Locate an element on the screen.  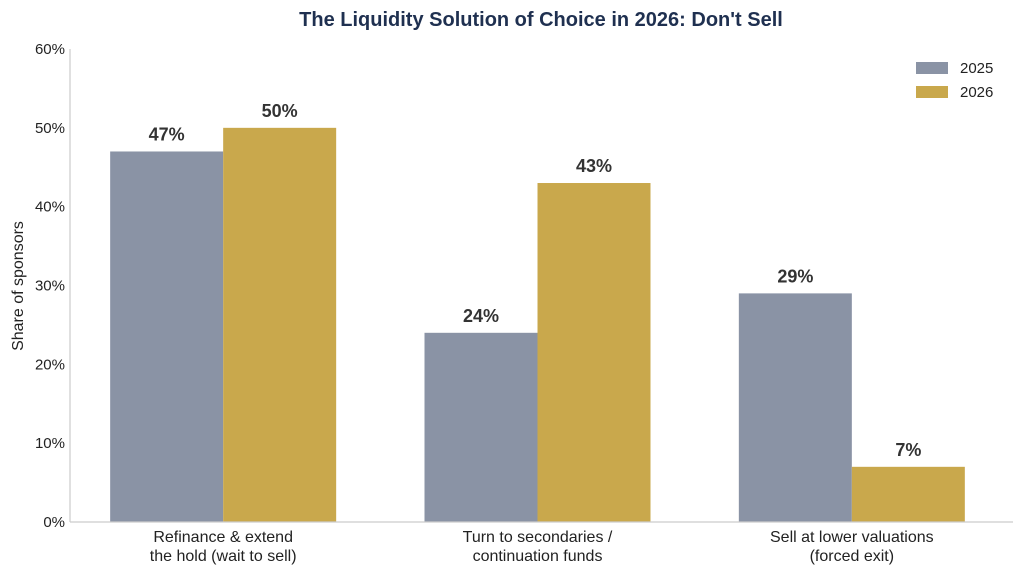
y-axis-ticks: 0% 10% 20% 30% 40% 50% 60% is located at coordinates (50, 286).